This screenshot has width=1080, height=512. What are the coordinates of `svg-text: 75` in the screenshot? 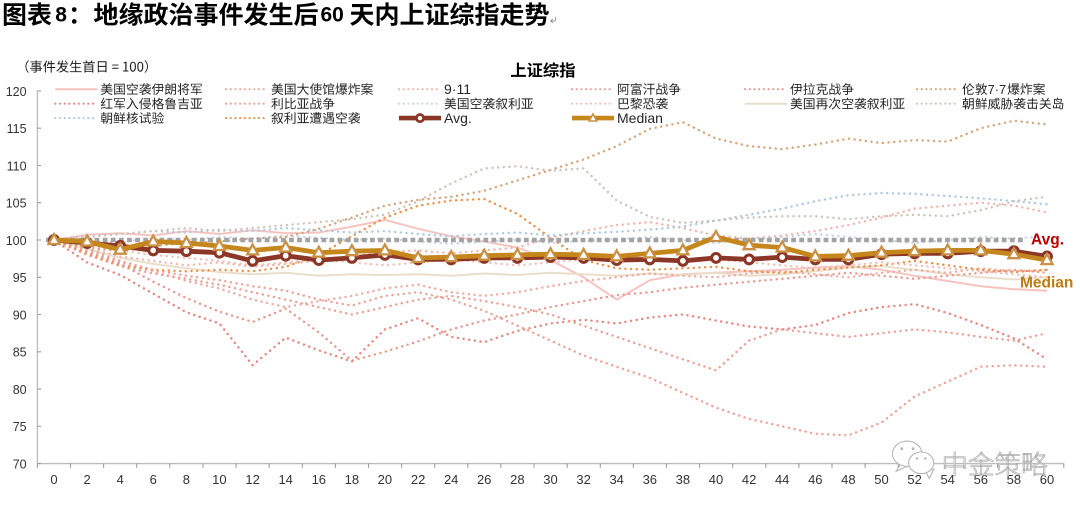 It's located at (20, 427).